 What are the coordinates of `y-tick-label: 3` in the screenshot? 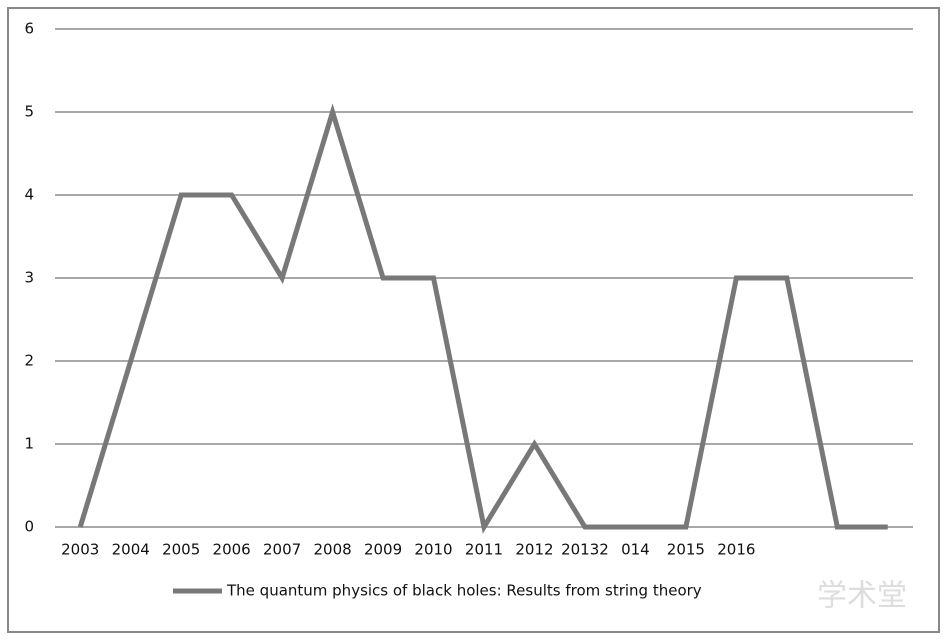 It's located at (29, 278).